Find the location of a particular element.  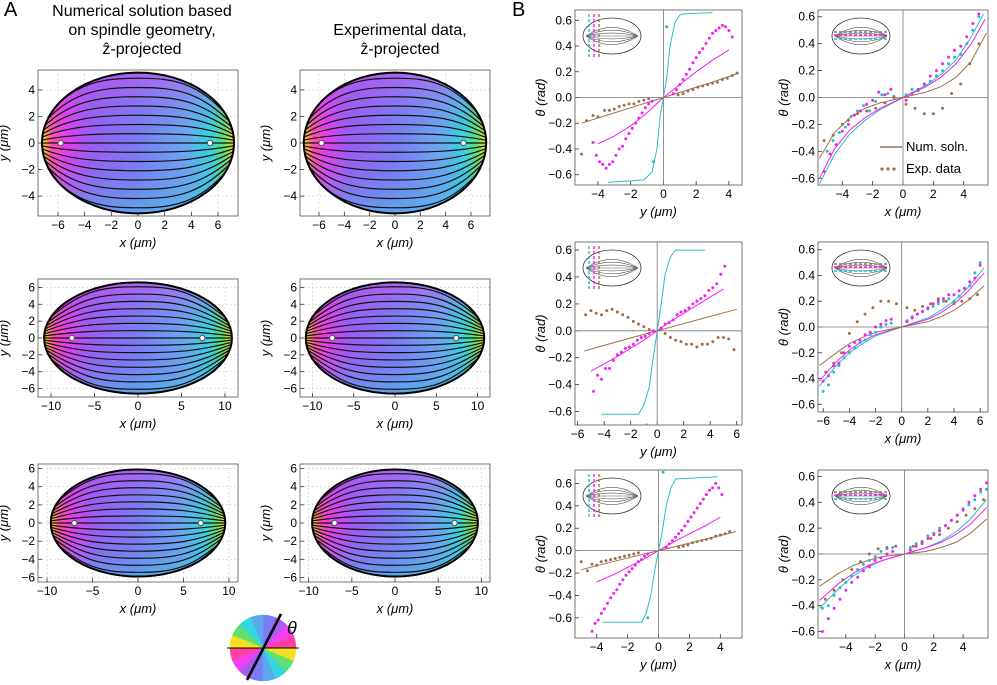

x-tick-label: 4 is located at coordinates (191, 225).